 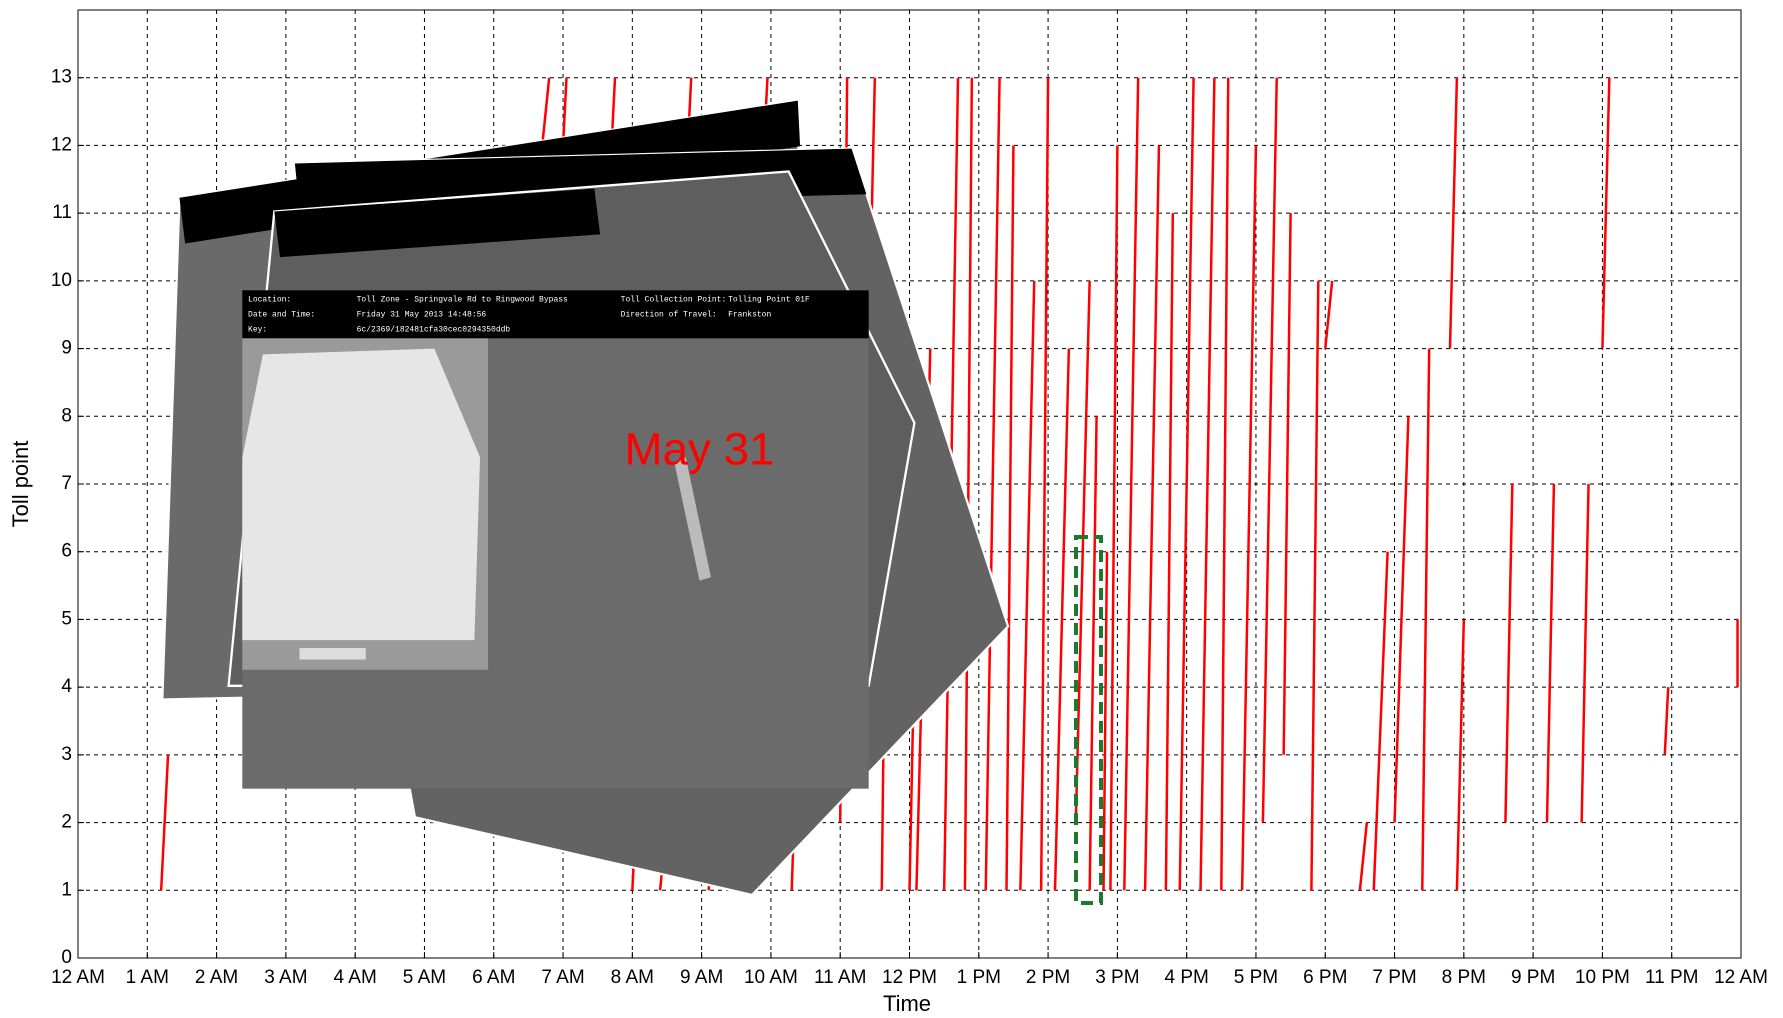 I want to click on annotation: May 31, so click(x=700, y=449).